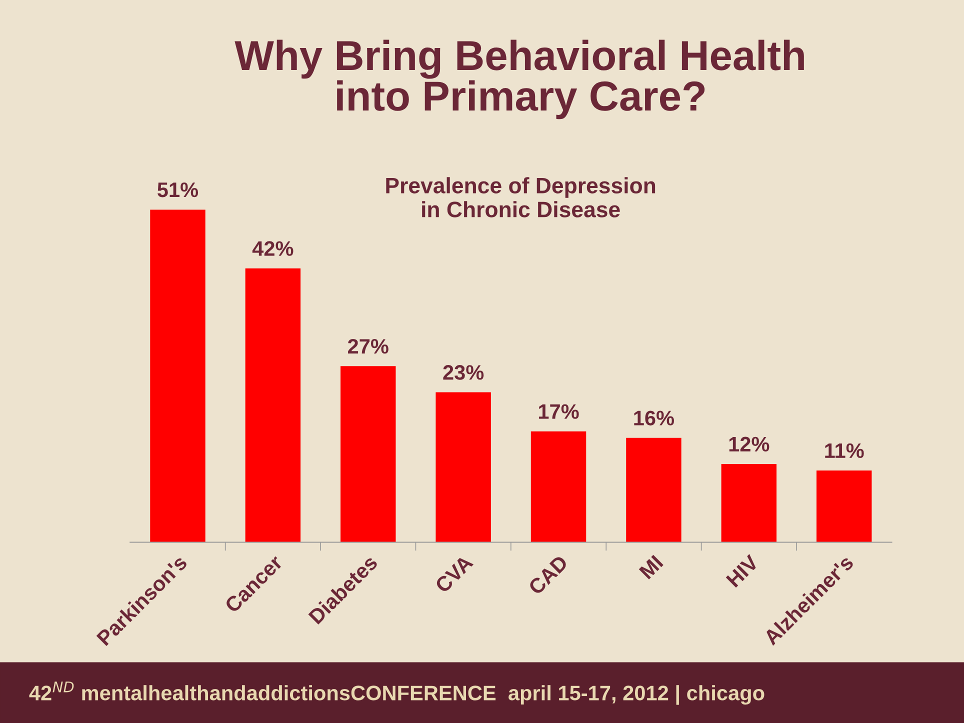 The width and height of the screenshot is (964, 723). What do you see at coordinates (368, 346) in the screenshot?
I see `data-label: 27%` at bounding box center [368, 346].